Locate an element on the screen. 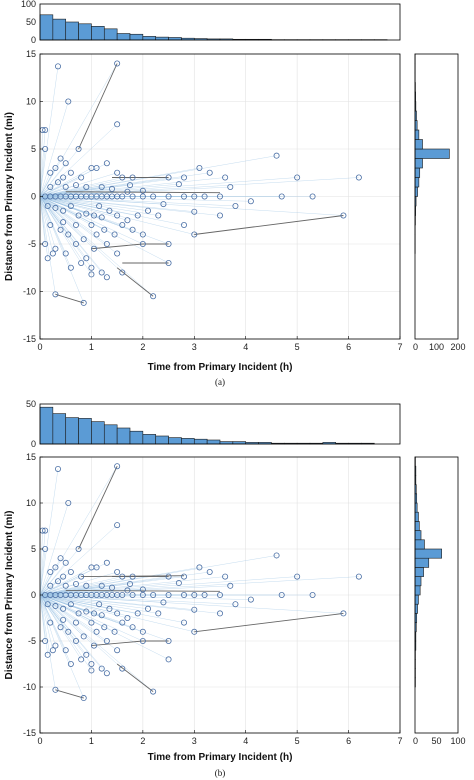 This screenshot has height=780, width=474. top-histogram-frame is located at coordinates (220, 22).